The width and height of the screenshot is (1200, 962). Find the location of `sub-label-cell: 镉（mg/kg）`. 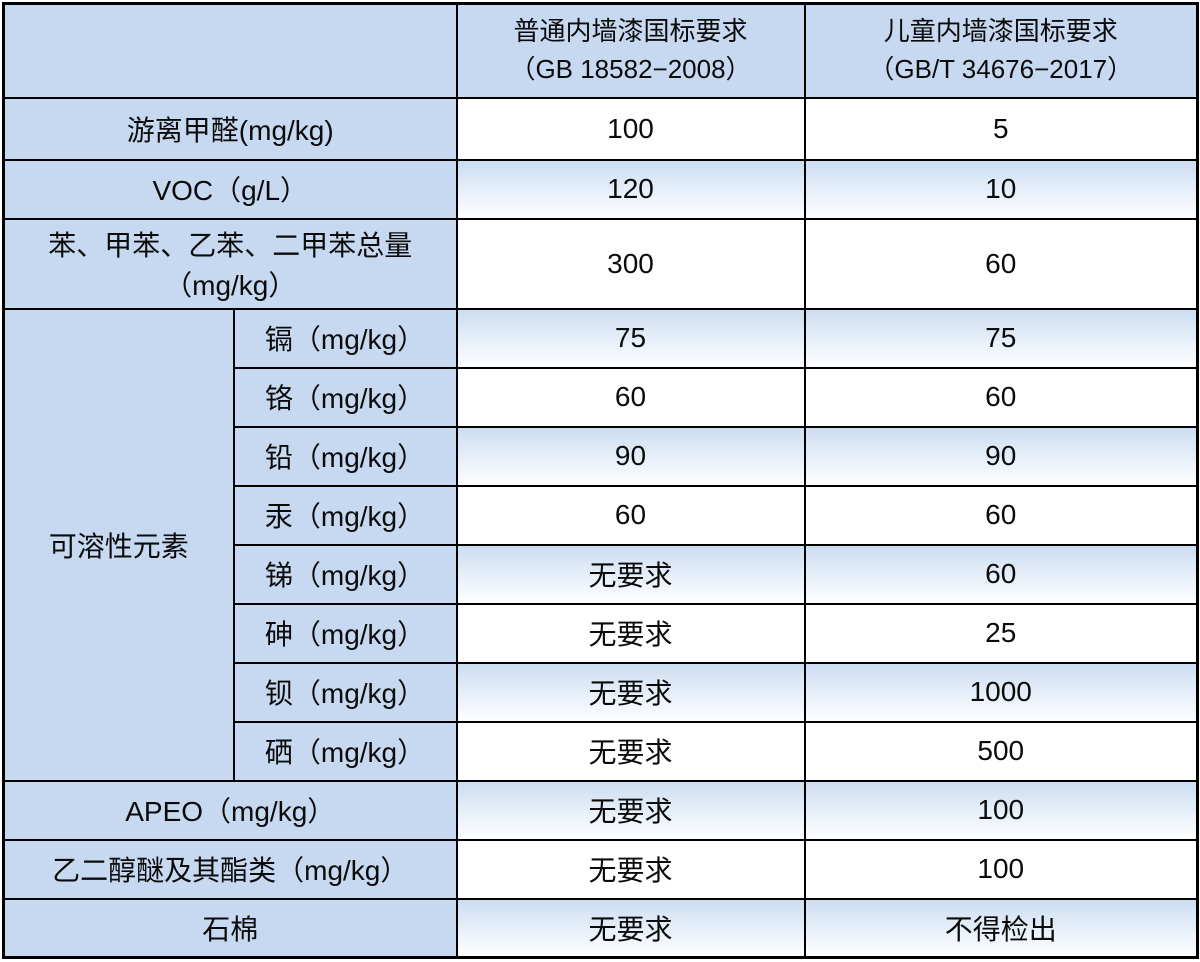

sub-label-cell: 镉（mg/kg） is located at coordinates (345, 338).